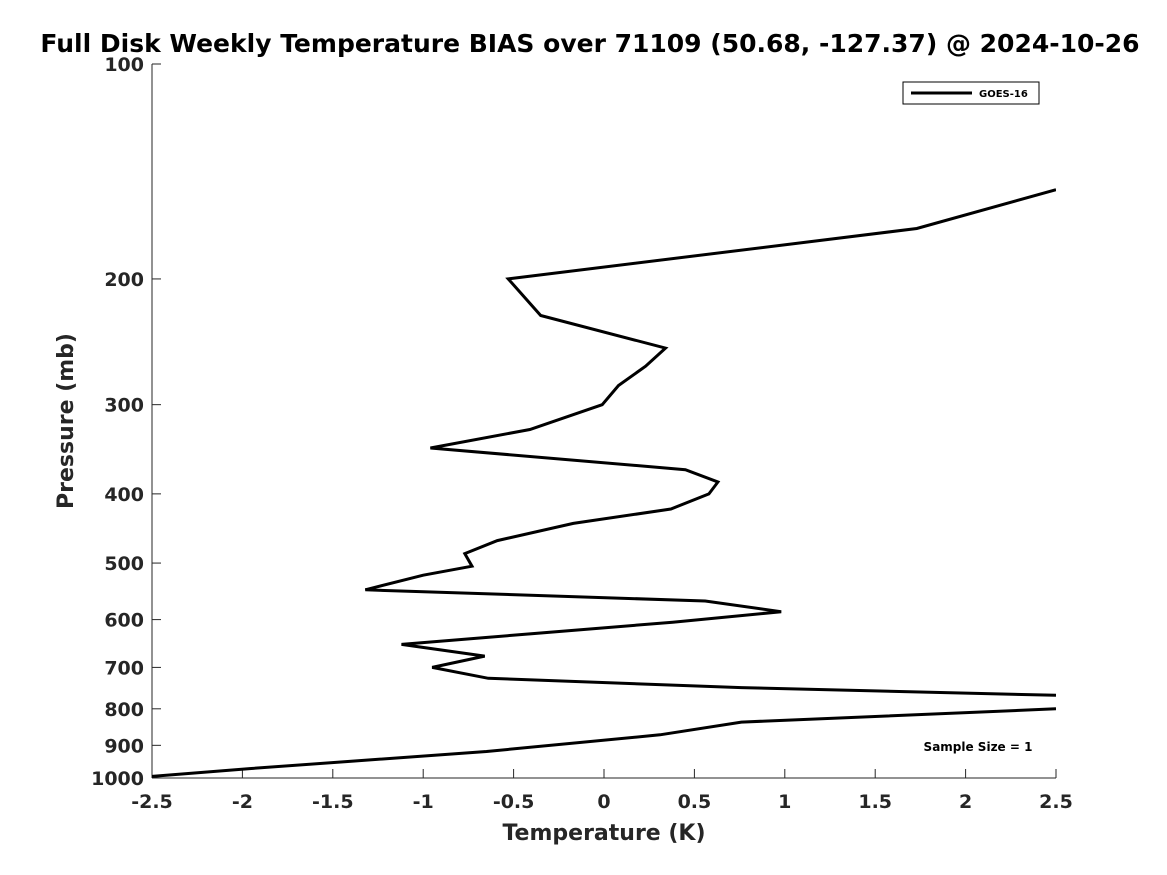 The height and width of the screenshot is (875, 1167). Describe the element at coordinates (124, 746) in the screenshot. I see `y-tick-label: 900` at that location.